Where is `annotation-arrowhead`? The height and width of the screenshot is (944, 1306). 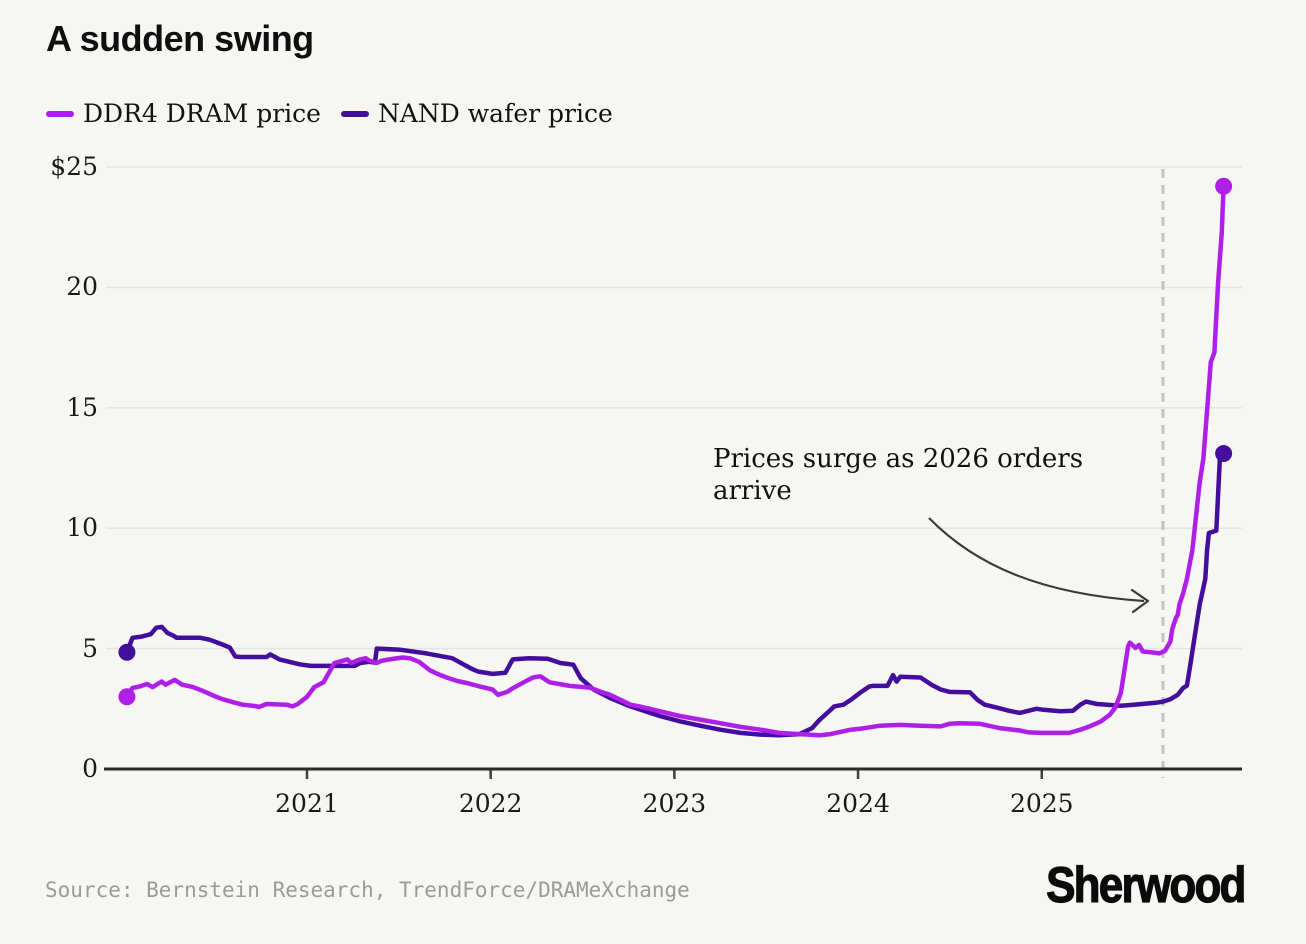 annotation-arrowhead is located at coordinates (1140, 601).